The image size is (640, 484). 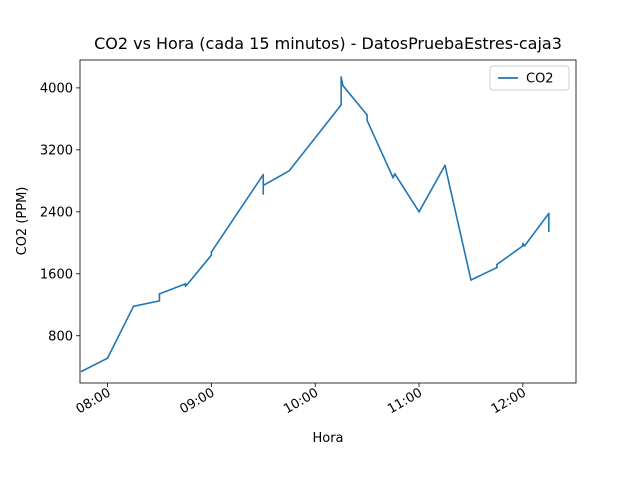 I want to click on x-axis-label: Hora, so click(x=327, y=438).